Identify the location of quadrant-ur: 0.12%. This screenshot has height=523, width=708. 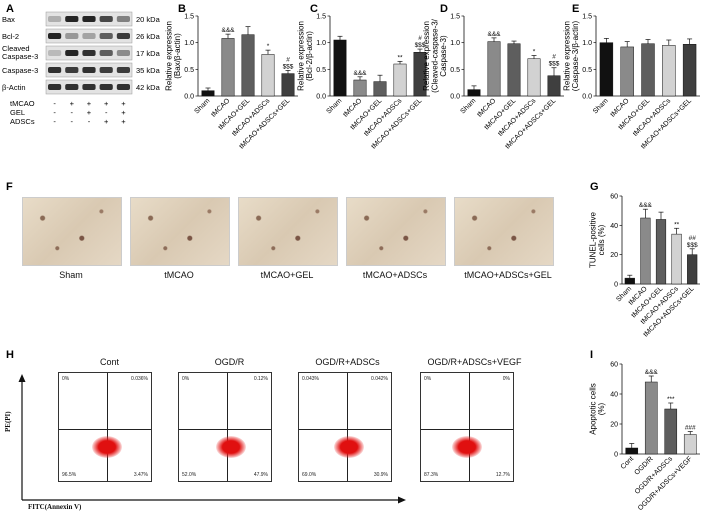
(260, 379).